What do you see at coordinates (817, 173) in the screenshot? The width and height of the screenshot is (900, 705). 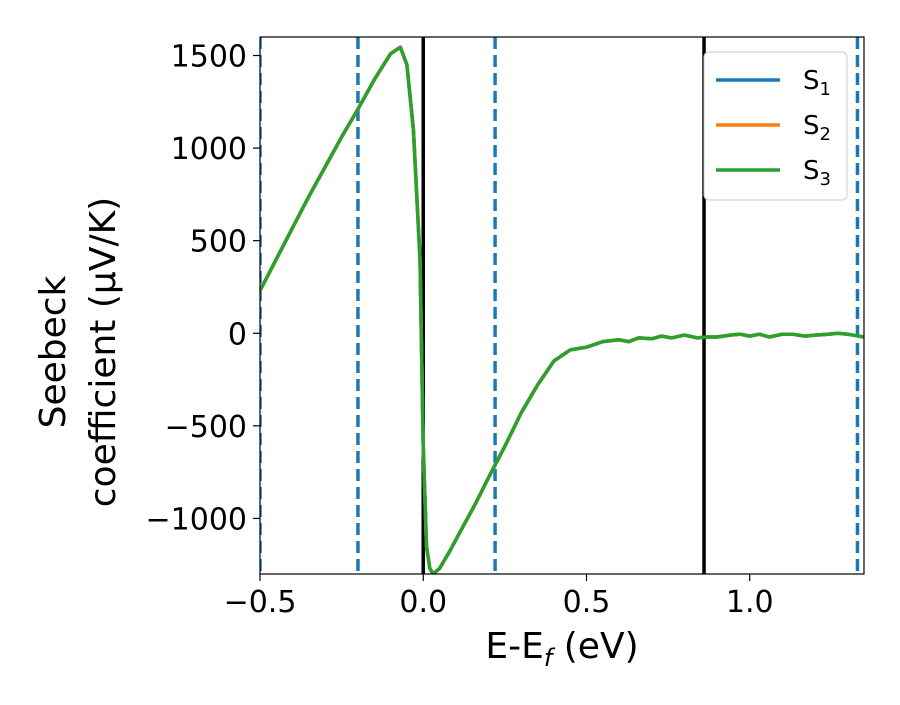 I see `legend-label-S3: S3` at bounding box center [817, 173].